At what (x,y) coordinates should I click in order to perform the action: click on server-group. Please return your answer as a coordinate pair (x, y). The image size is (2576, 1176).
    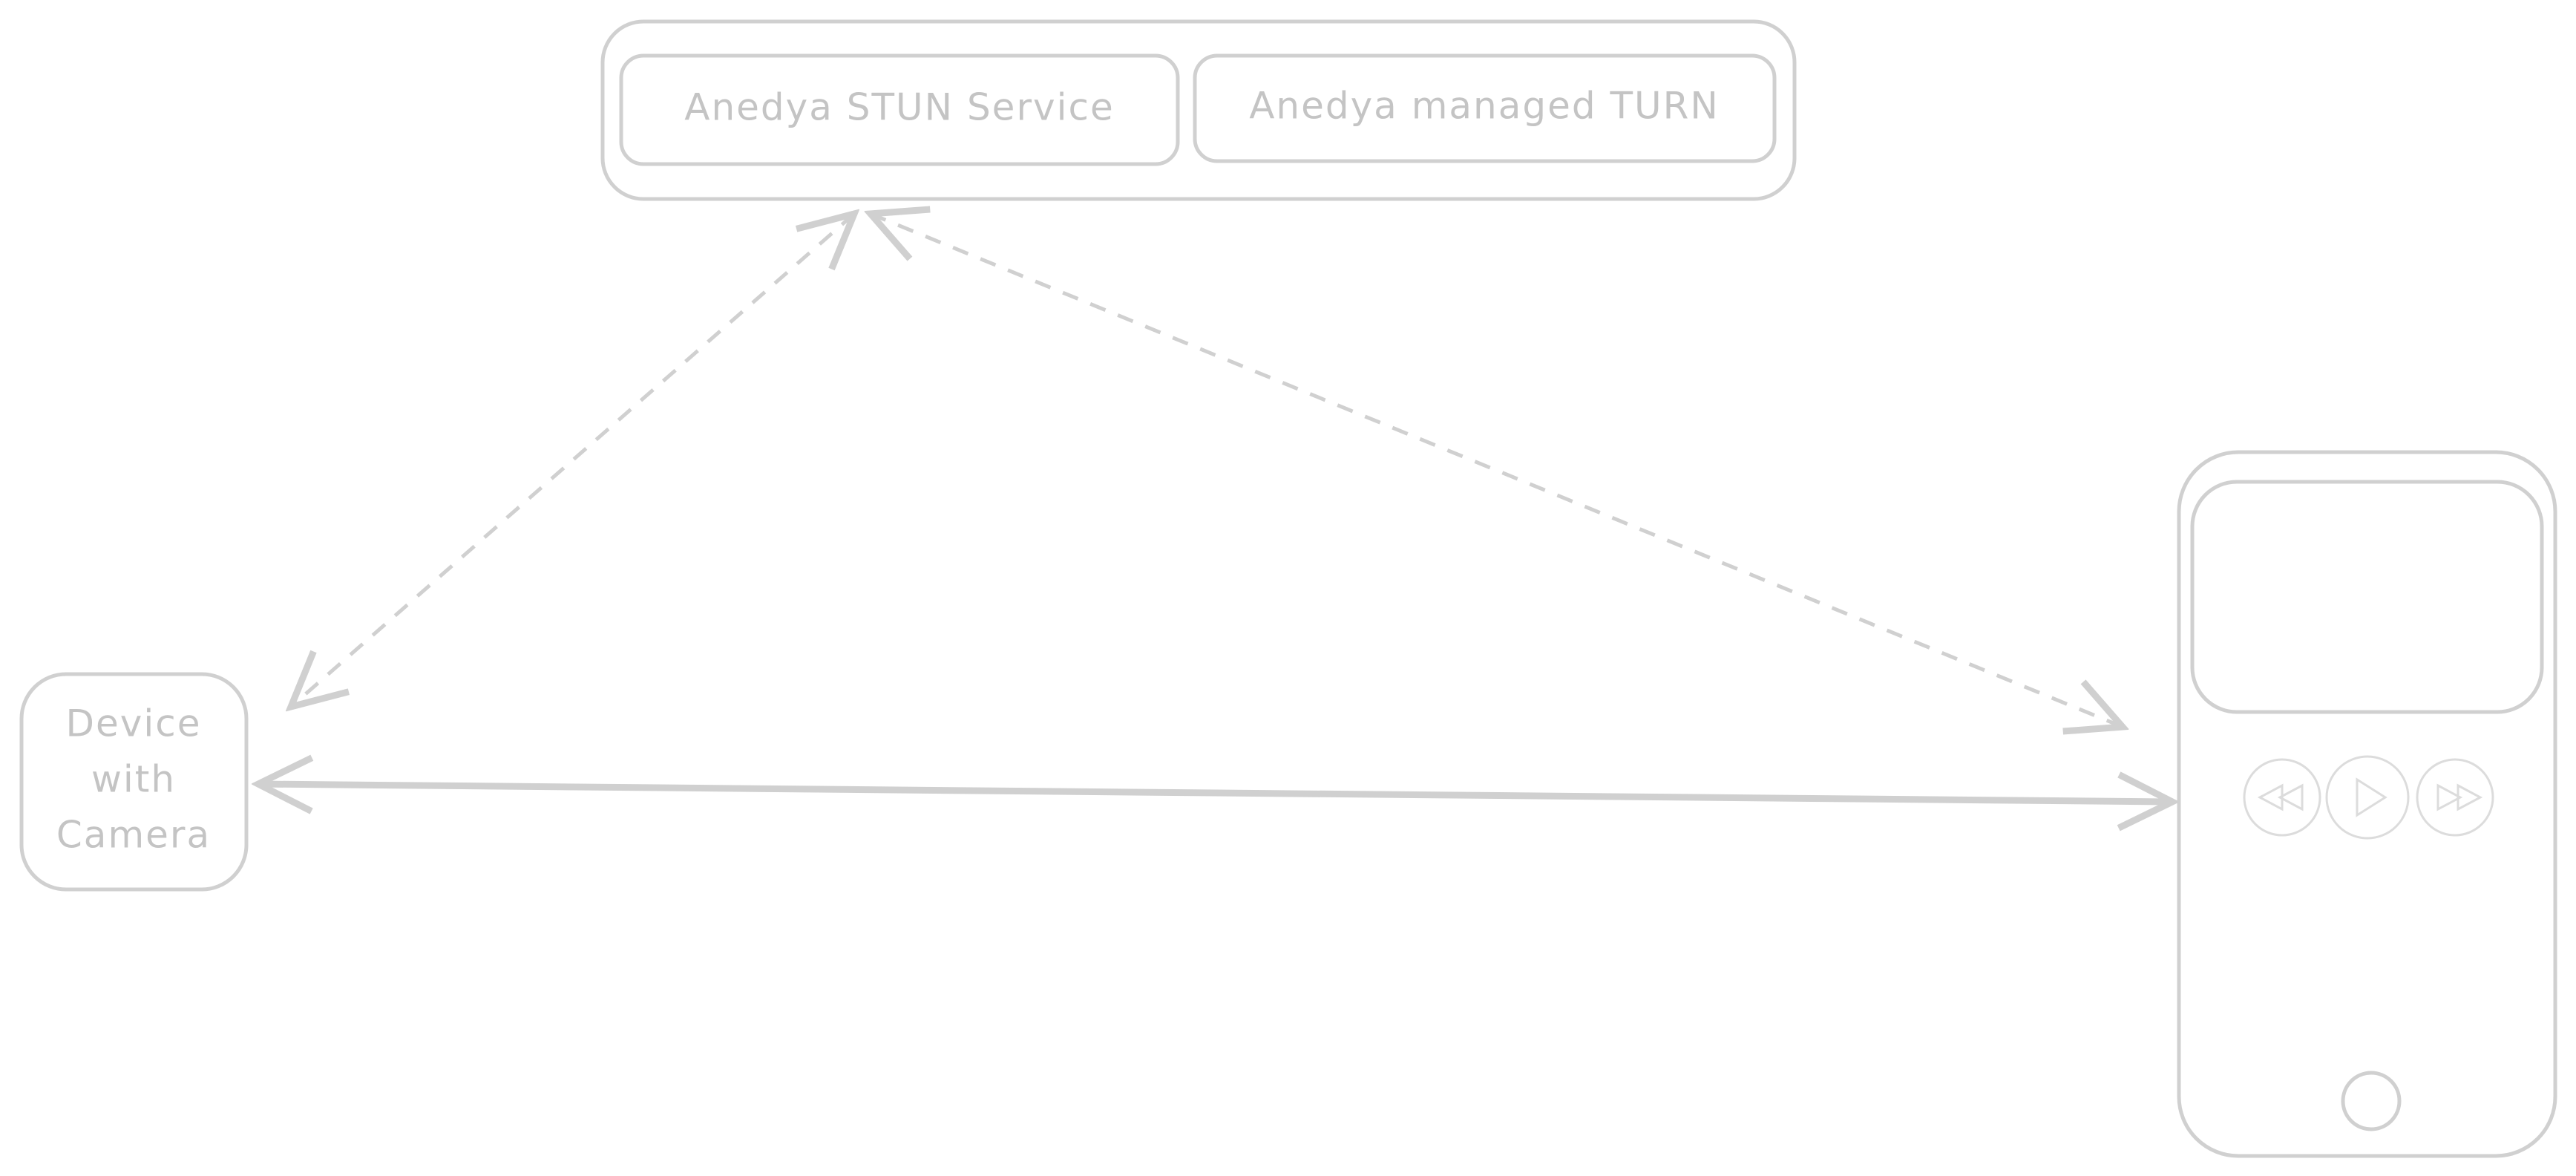
    Looking at the image, I should click on (1199, 110).